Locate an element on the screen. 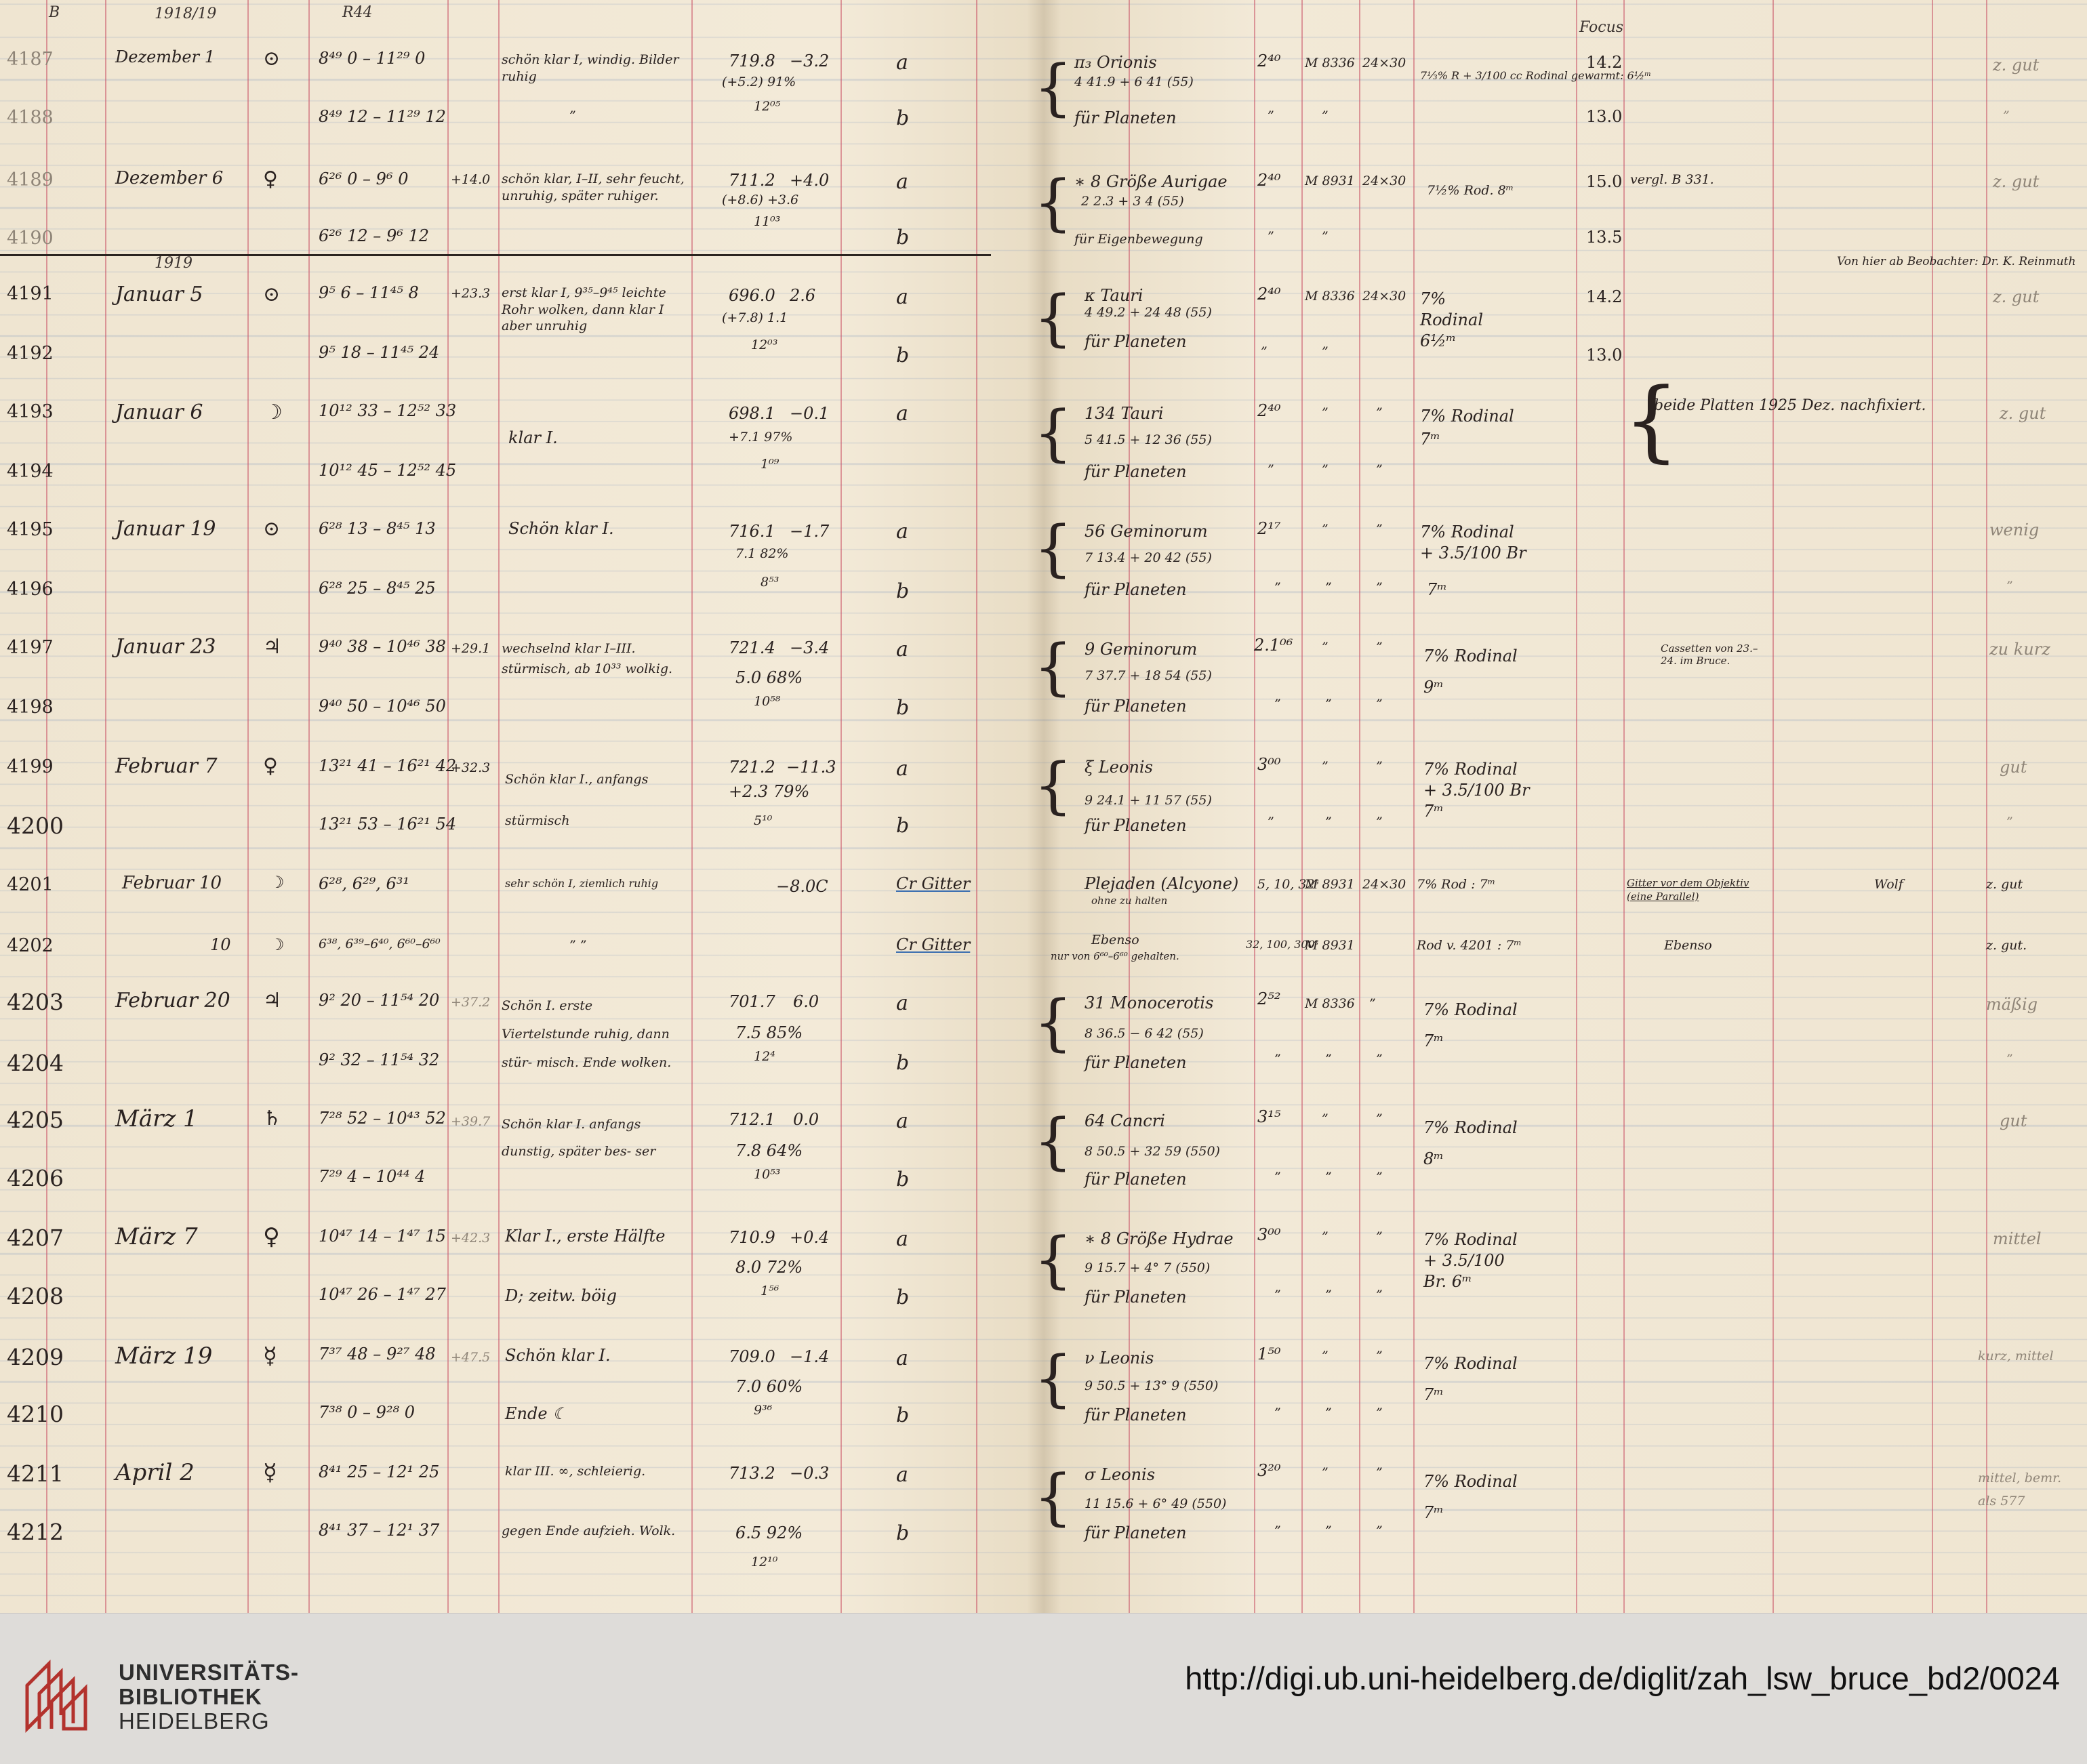 This screenshot has width=2087, height=1764. entry-humidity: 5.0 68% is located at coordinates (769, 677).